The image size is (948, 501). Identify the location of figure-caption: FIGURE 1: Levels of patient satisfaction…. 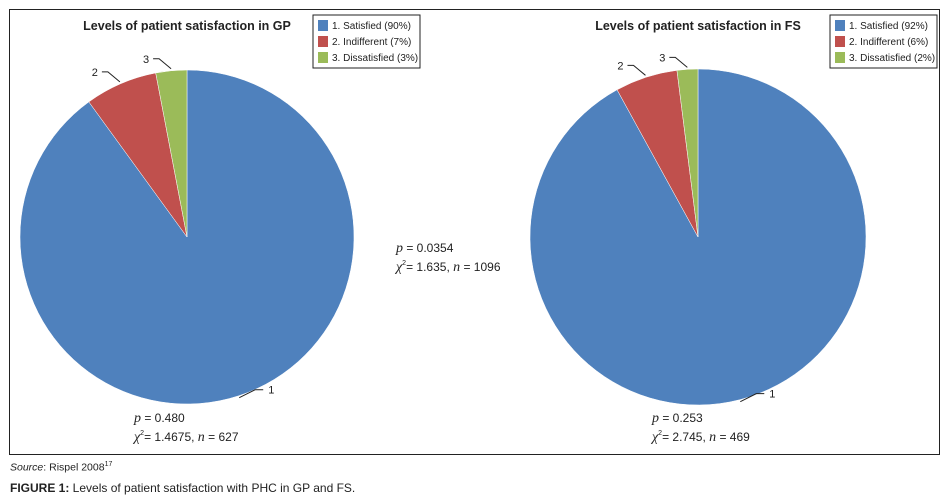
(182, 488).